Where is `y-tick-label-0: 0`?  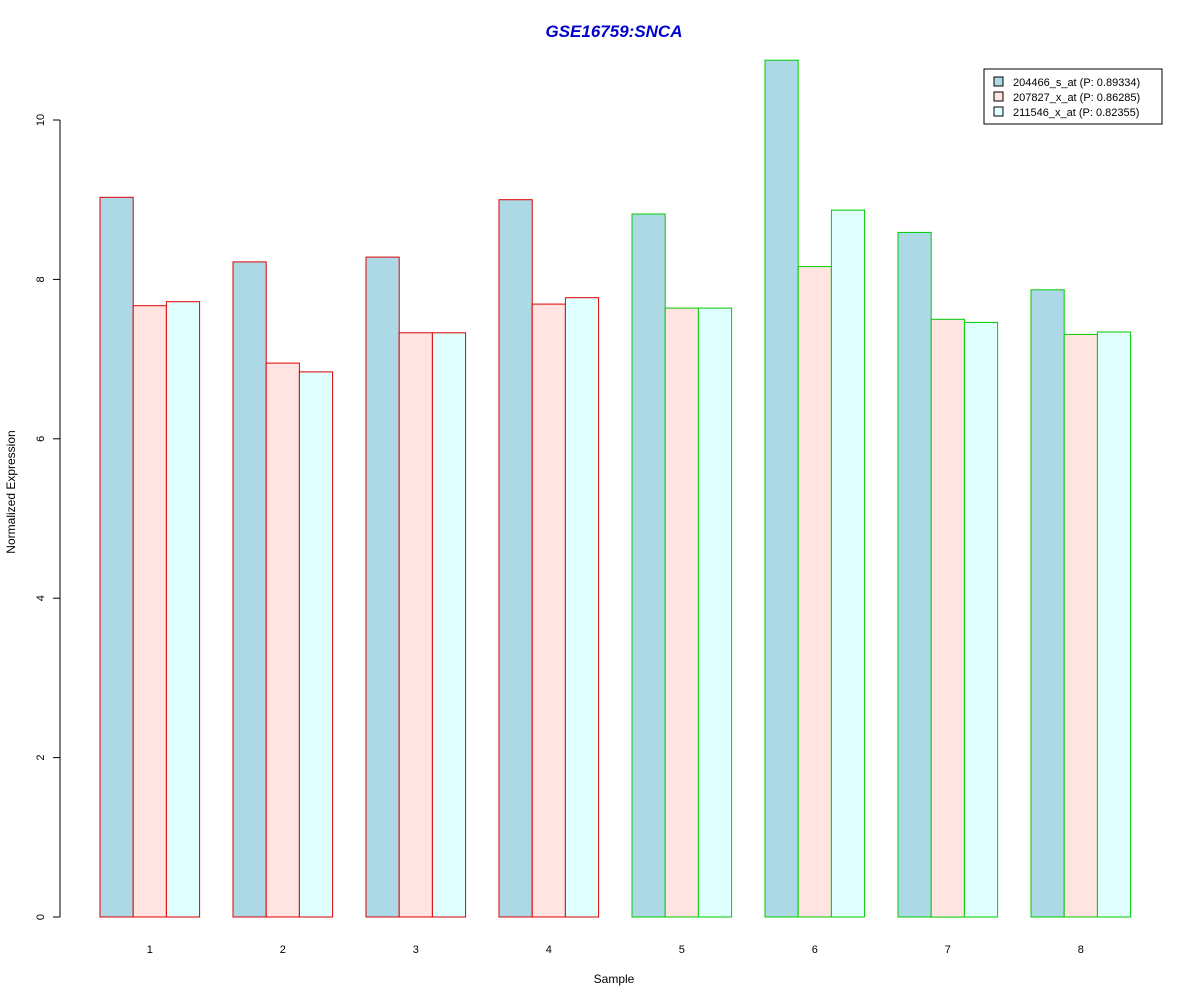 y-tick-label-0: 0 is located at coordinates (41, 917).